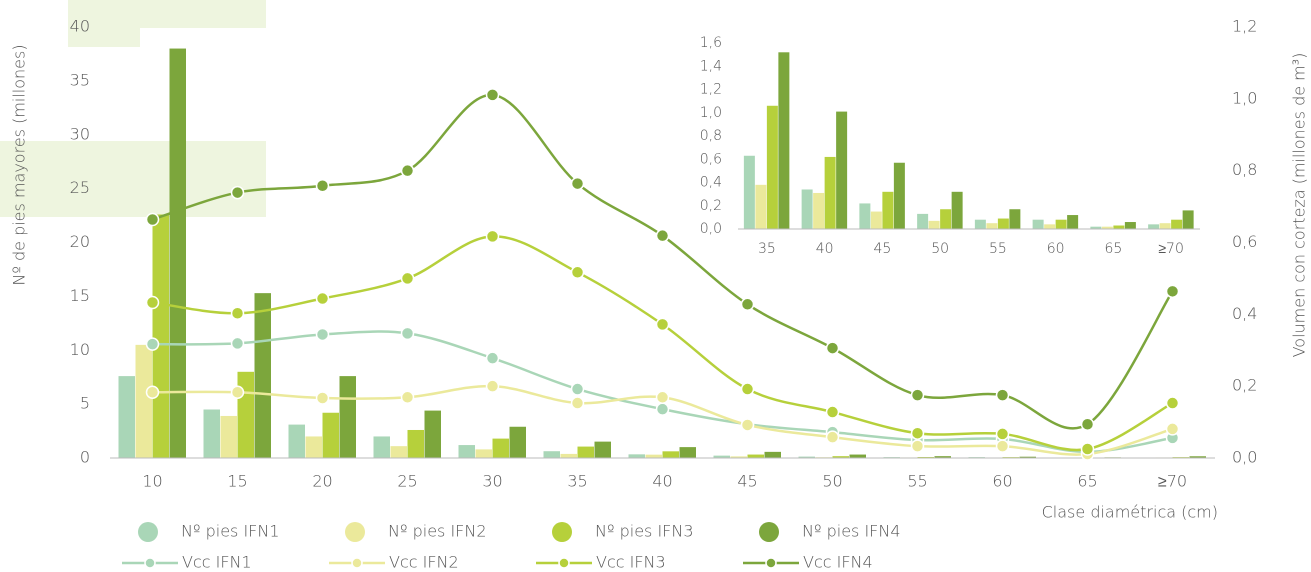 Image resolution: width=1311 pixels, height=572 pixels. What do you see at coordinates (711, 66) in the screenshot?
I see `y-tick-label: 1,4` at bounding box center [711, 66].